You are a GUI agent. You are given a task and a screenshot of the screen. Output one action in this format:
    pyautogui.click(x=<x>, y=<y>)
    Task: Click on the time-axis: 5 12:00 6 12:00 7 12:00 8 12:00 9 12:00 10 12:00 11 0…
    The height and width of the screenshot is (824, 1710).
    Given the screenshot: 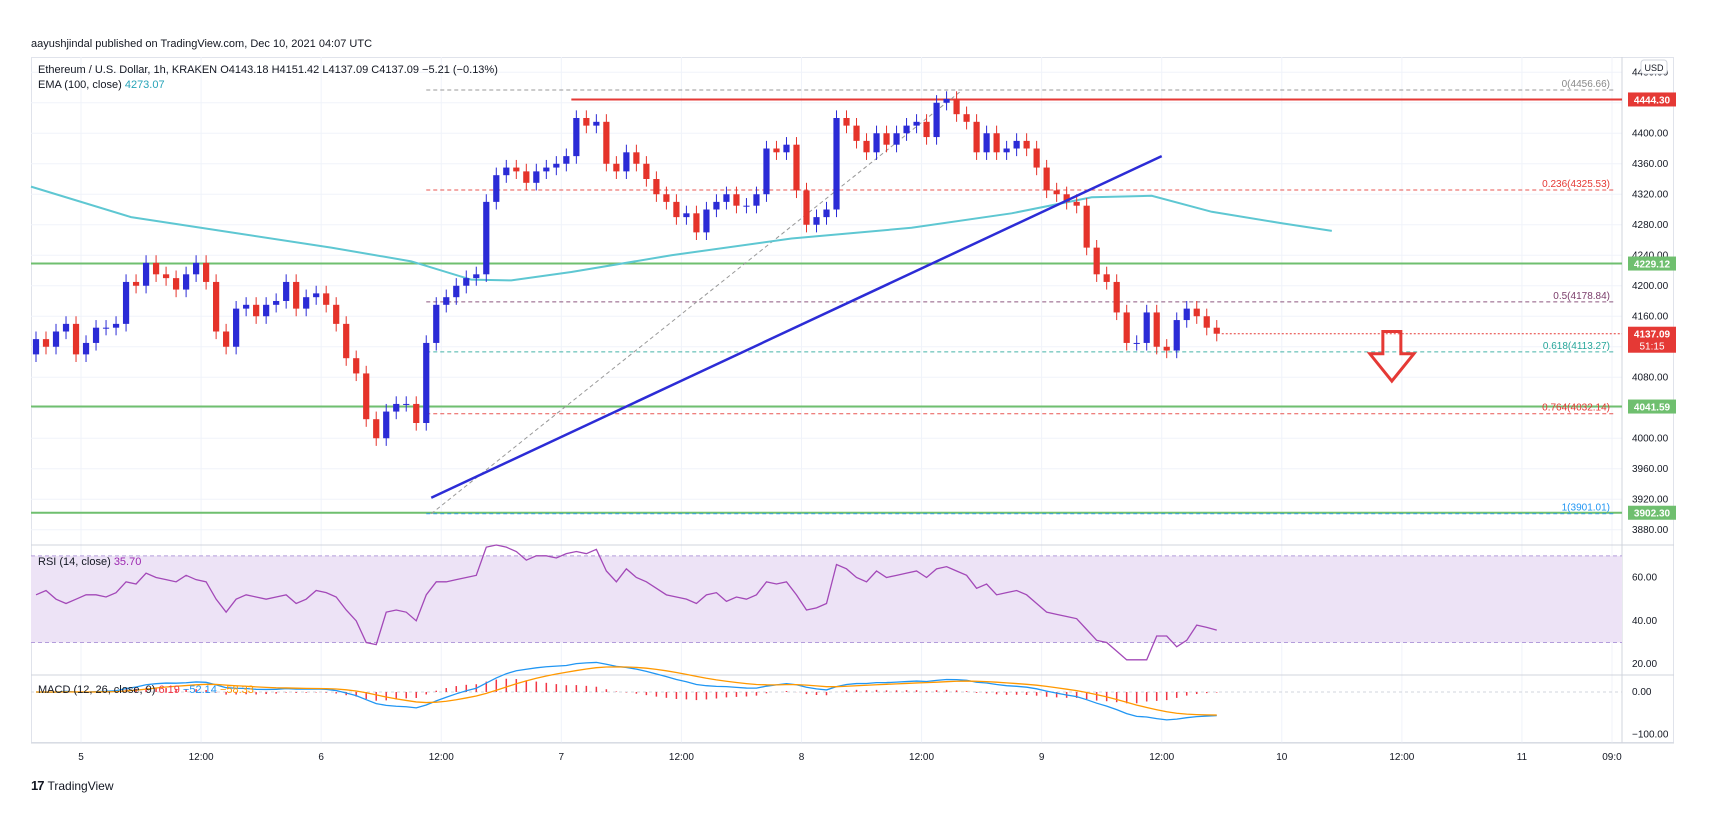 What is the action you would take?
    pyautogui.click(x=850, y=757)
    